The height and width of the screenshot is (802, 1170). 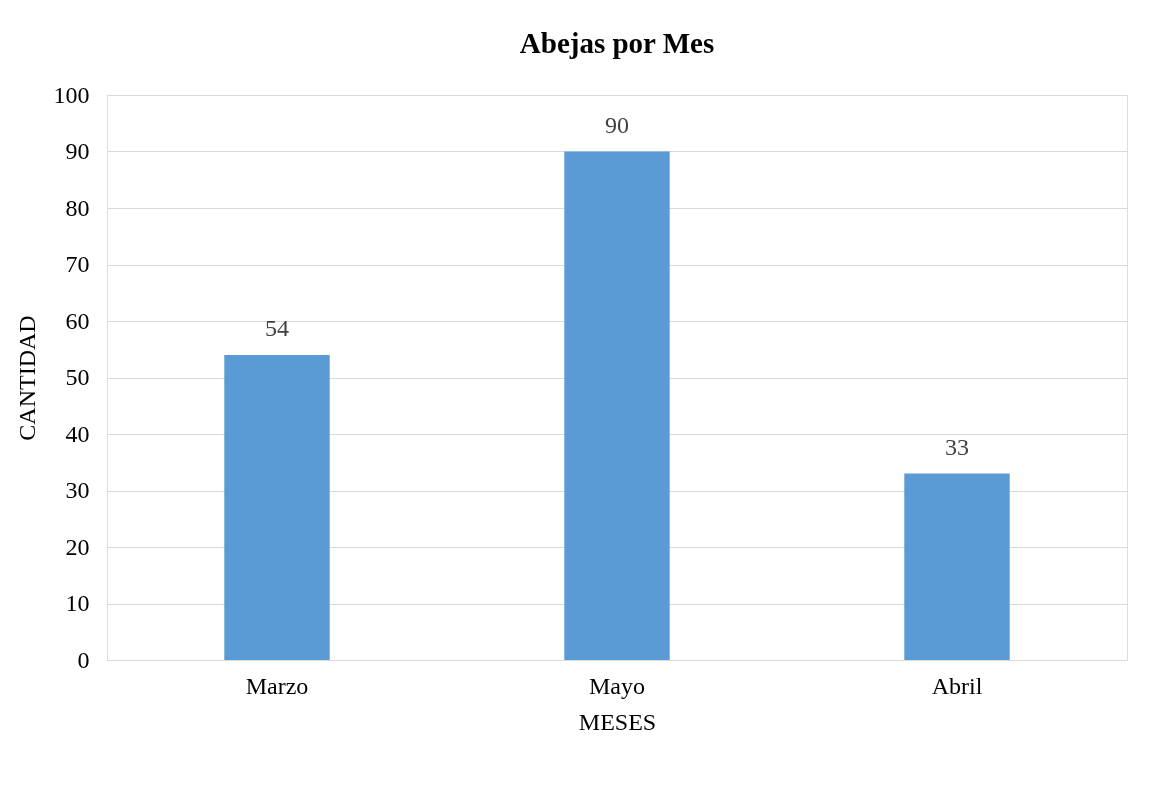 I want to click on data-label: 33, so click(x=957, y=446).